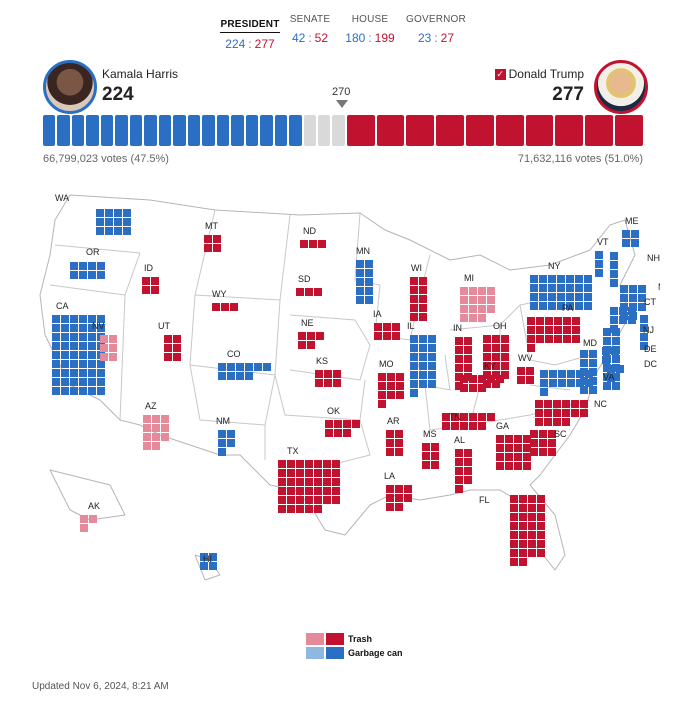 The height and width of the screenshot is (706, 684). Describe the element at coordinates (482, 417) in the screenshot. I see `ev-tile-tn` at that location.